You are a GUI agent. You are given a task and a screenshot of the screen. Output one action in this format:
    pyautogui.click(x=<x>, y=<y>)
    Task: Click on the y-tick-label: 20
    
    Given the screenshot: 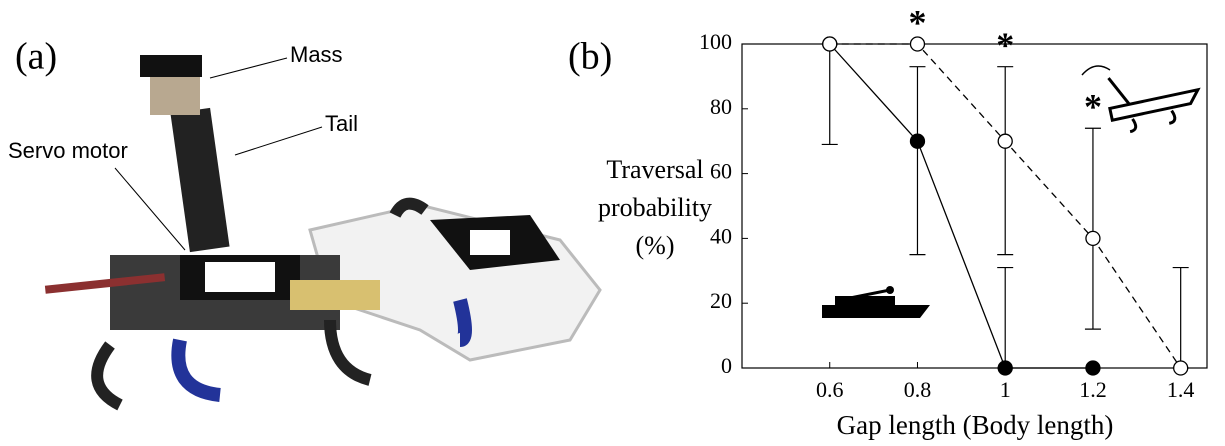 What is the action you would take?
    pyautogui.click(x=721, y=300)
    